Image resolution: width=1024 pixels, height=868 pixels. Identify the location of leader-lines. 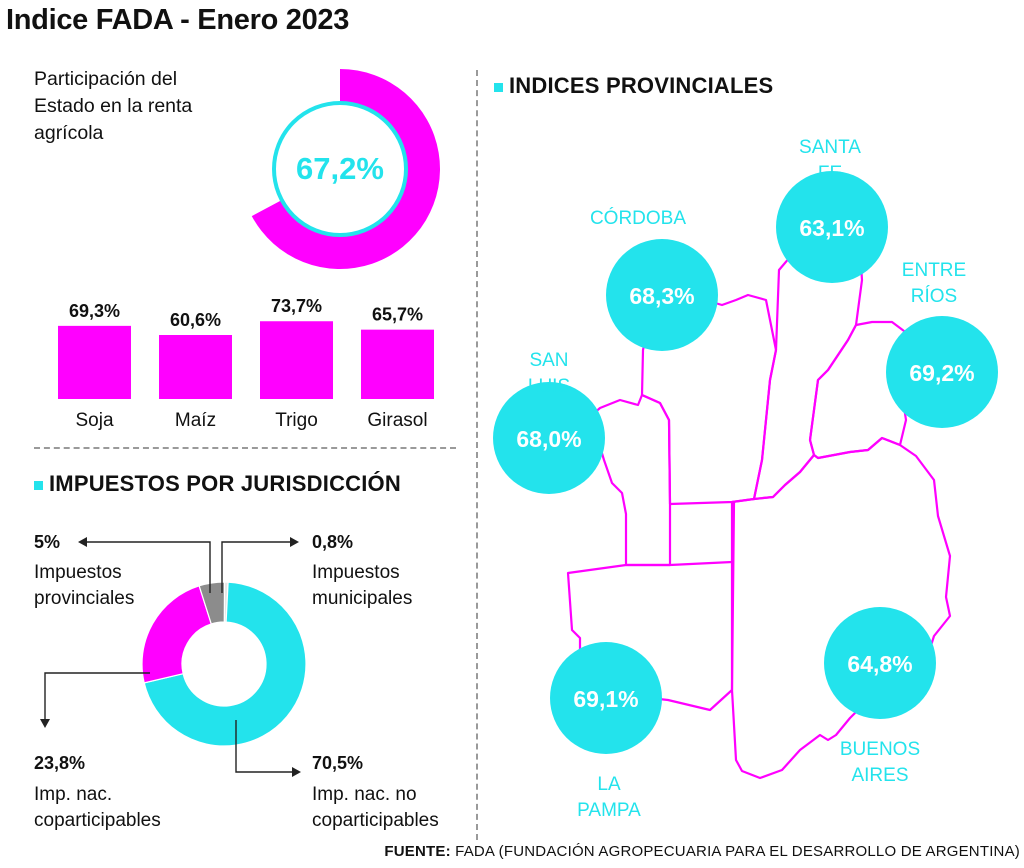
(170, 657).